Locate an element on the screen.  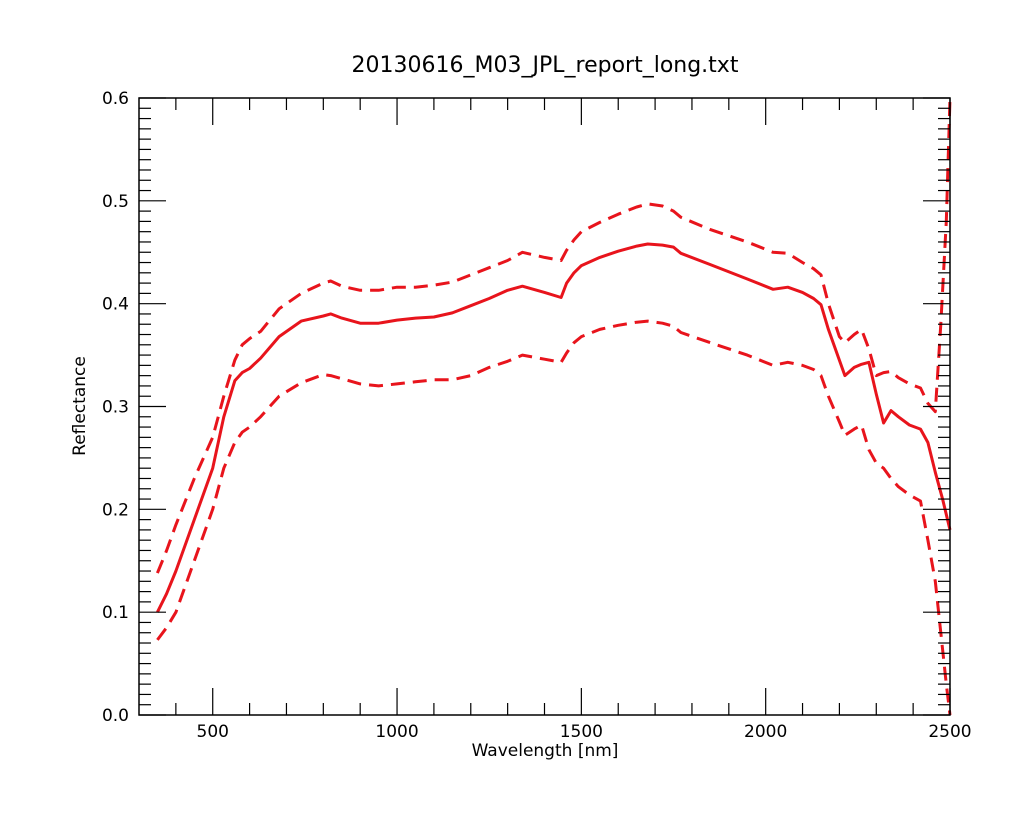
y-tick-label: 0.4 is located at coordinates (115, 305).